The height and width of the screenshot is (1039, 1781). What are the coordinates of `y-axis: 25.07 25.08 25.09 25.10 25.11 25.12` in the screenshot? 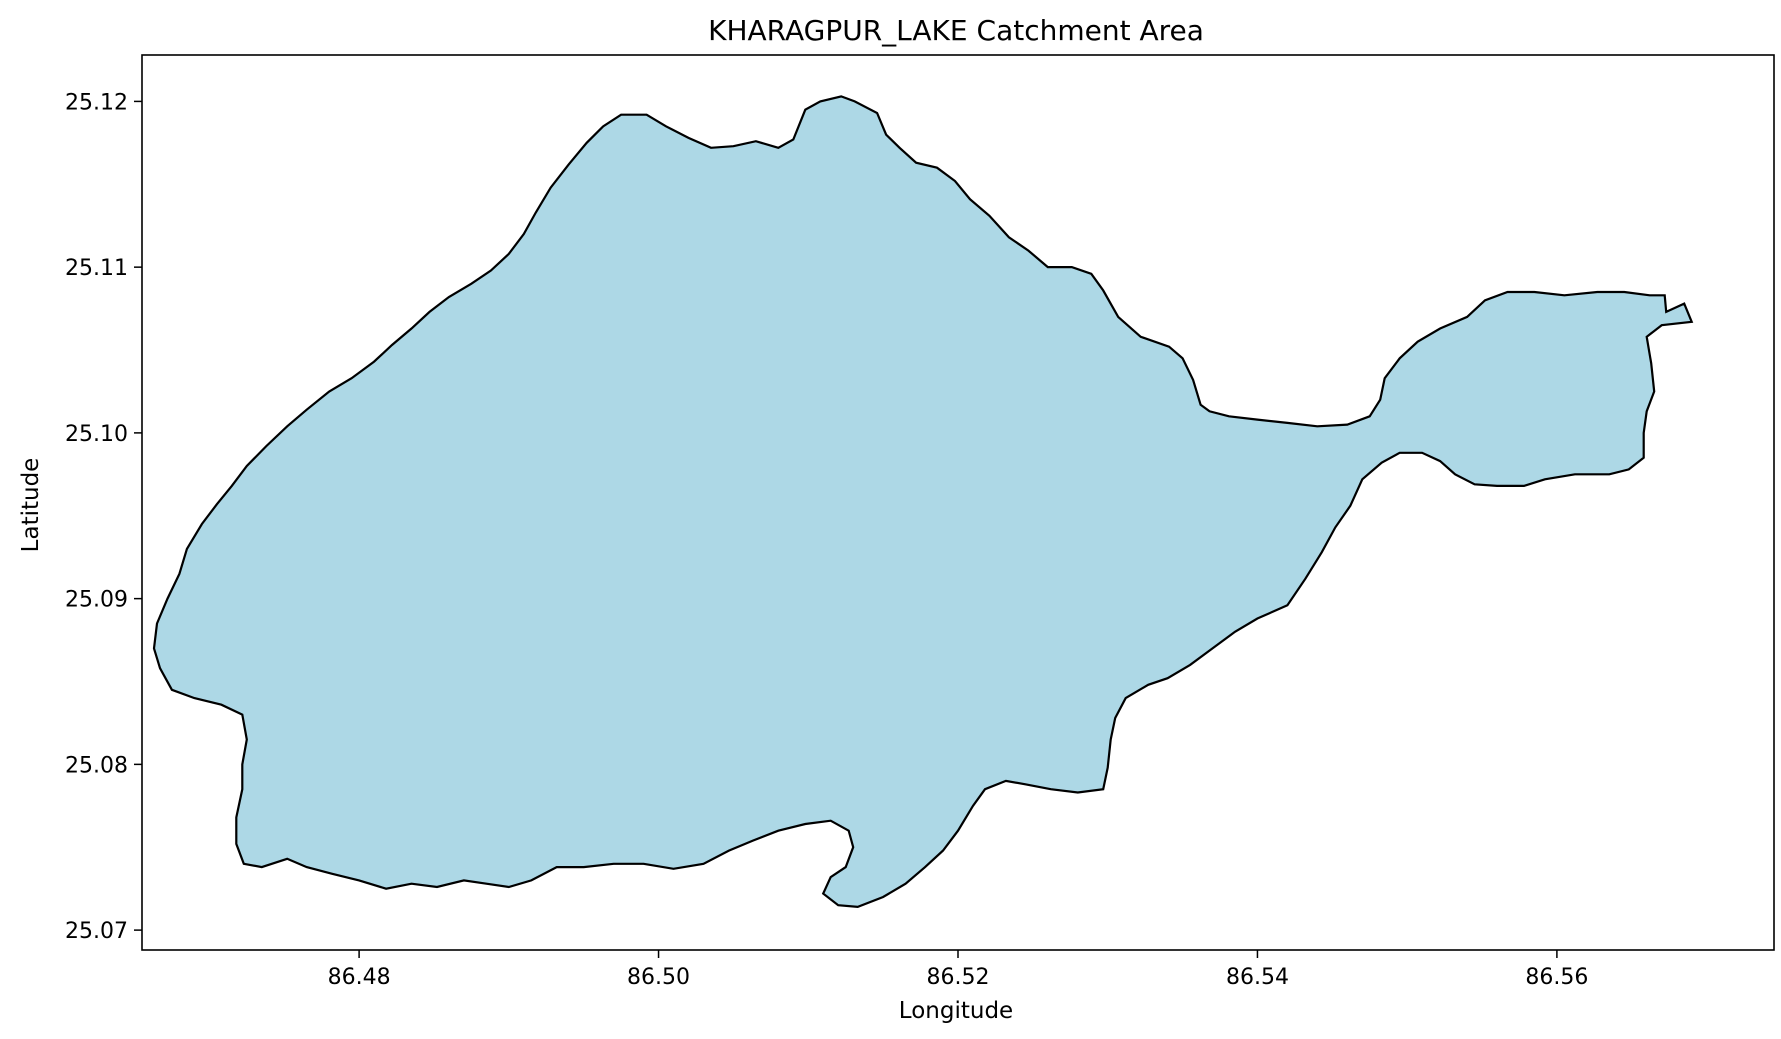 It's located at (103, 517).